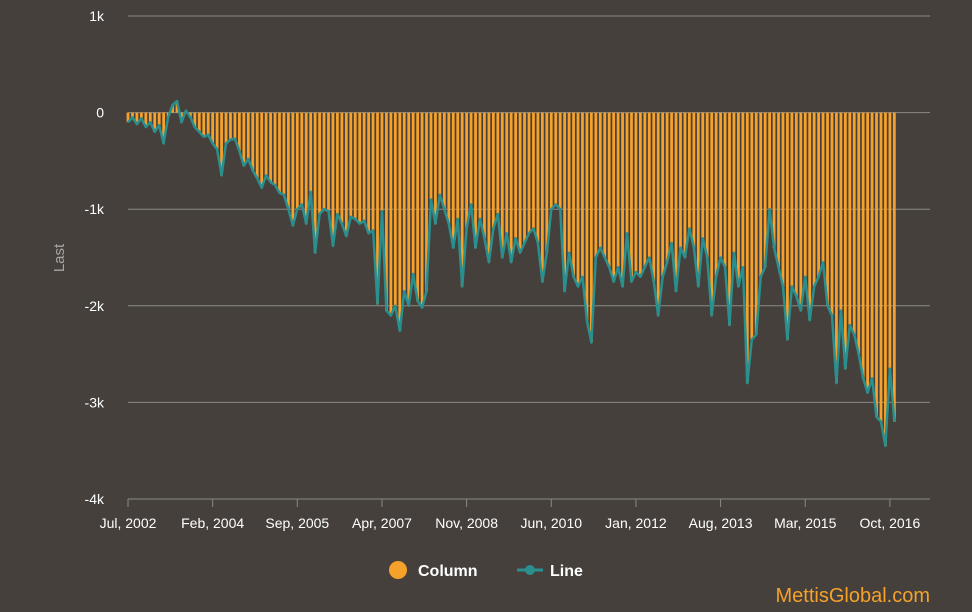 The width and height of the screenshot is (972, 612). What do you see at coordinates (95, 499) in the screenshot?
I see `y-tick-label: -4k` at bounding box center [95, 499].